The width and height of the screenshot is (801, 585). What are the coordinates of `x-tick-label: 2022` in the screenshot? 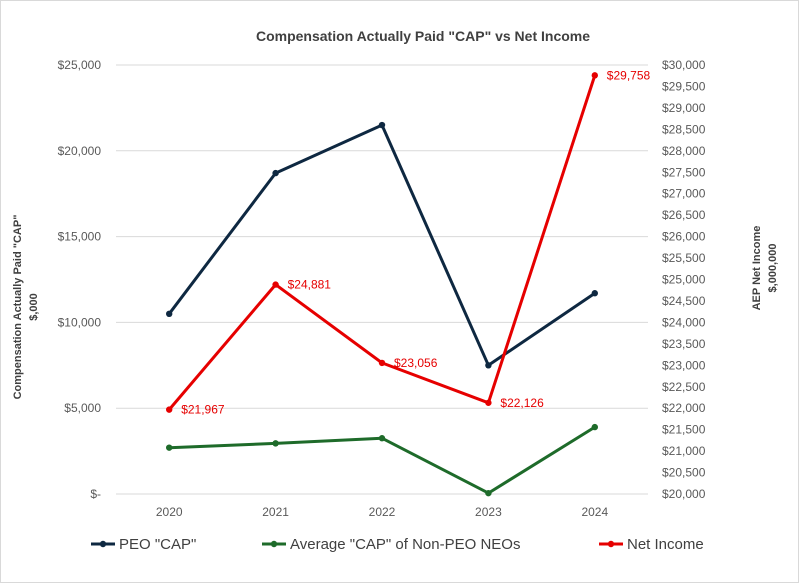 It's located at (382, 512).